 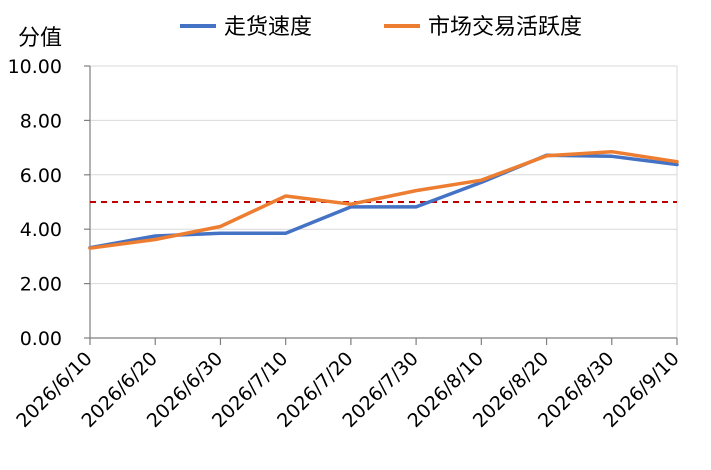 I want to click on y-tick-label: 2.00, so click(x=41, y=285).